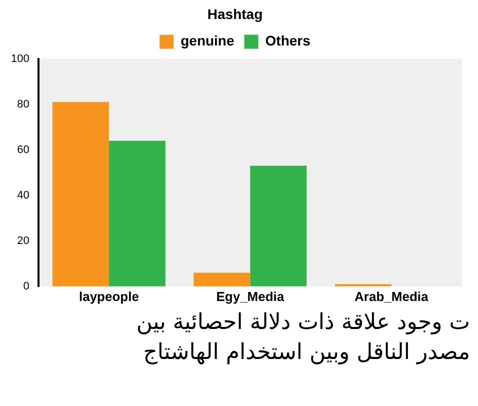  I want to click on y-tick-label: 20, so click(23, 240).